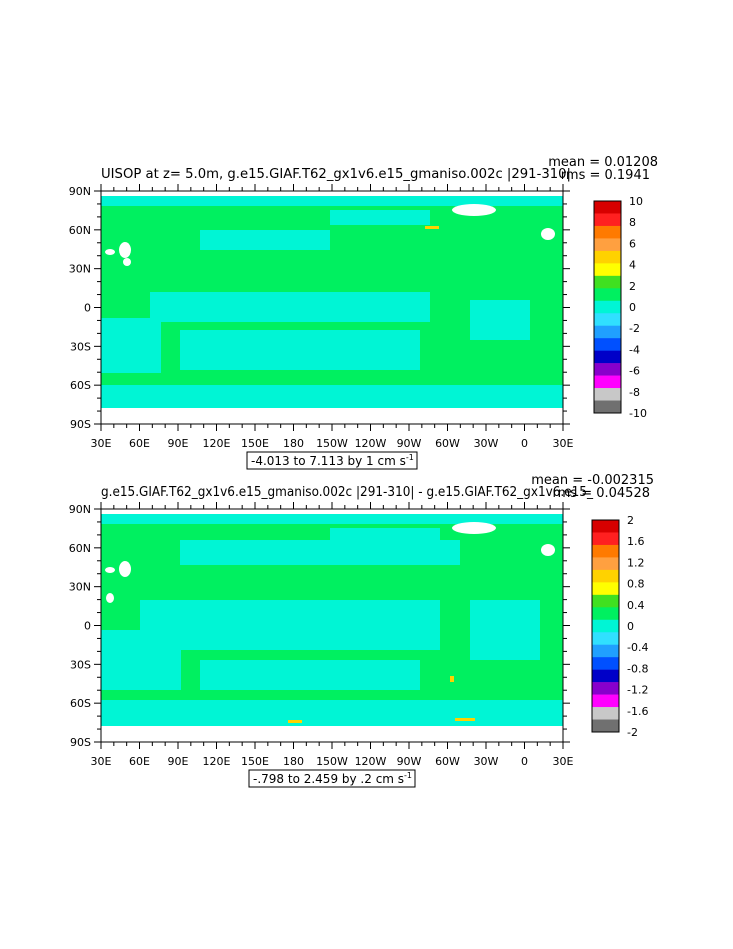  I want to click on panel-2-cyan-eq-pacific, so click(290, 625).